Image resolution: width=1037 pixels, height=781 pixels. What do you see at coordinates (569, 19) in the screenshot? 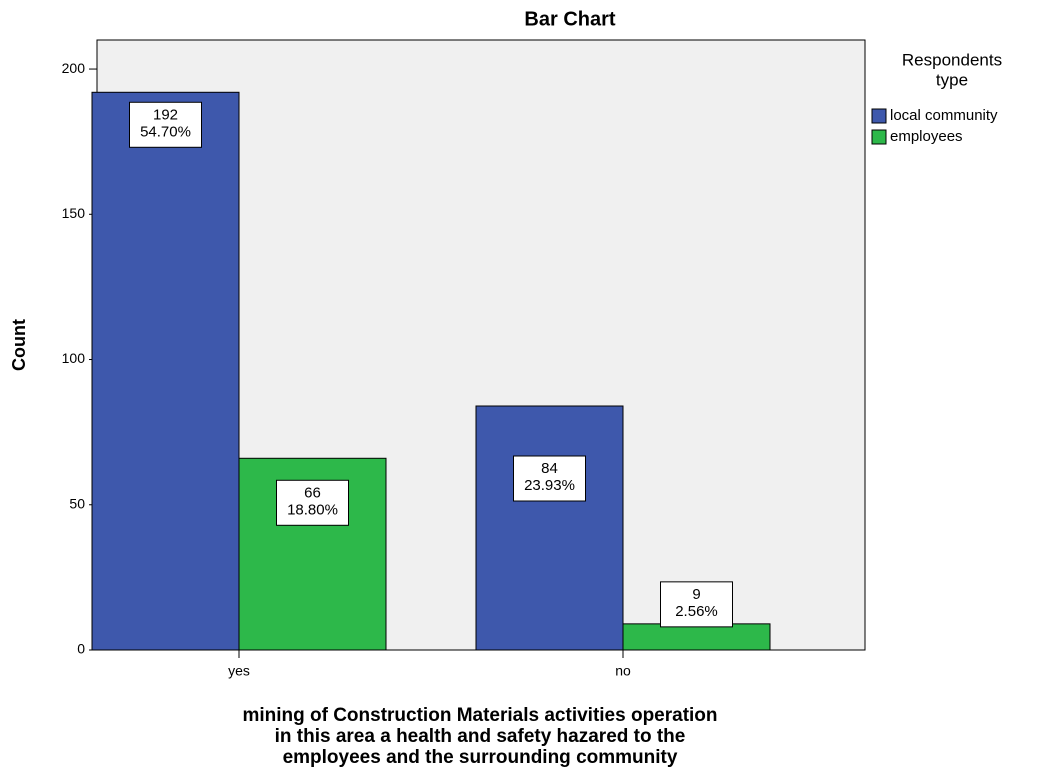
I see `chart-title: Bar Chart` at bounding box center [569, 19].